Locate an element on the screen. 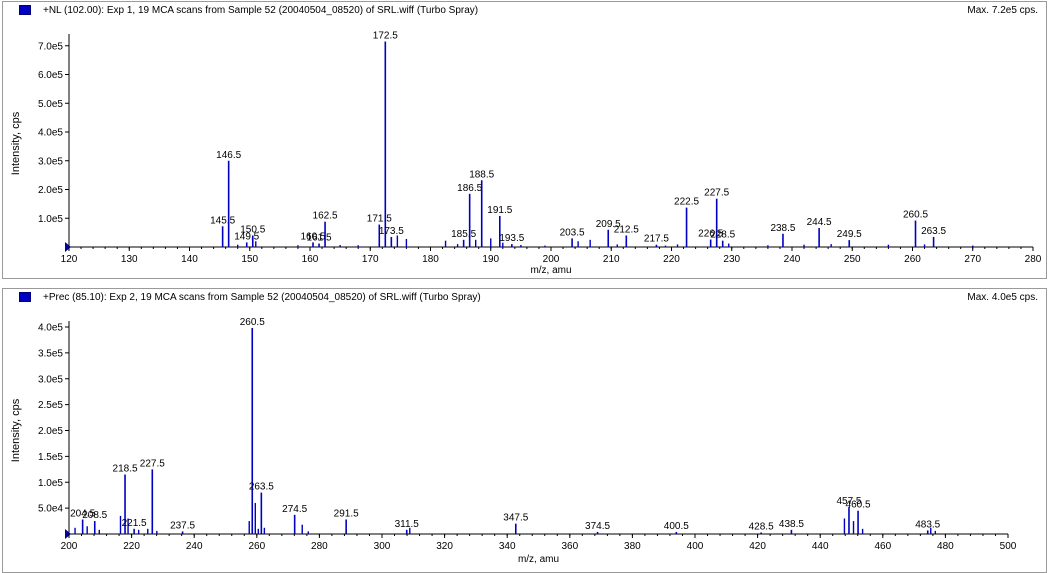 Image resolution: width=1050 pixels, height=573 pixels. peak-label: 171.5 is located at coordinates (379, 219).